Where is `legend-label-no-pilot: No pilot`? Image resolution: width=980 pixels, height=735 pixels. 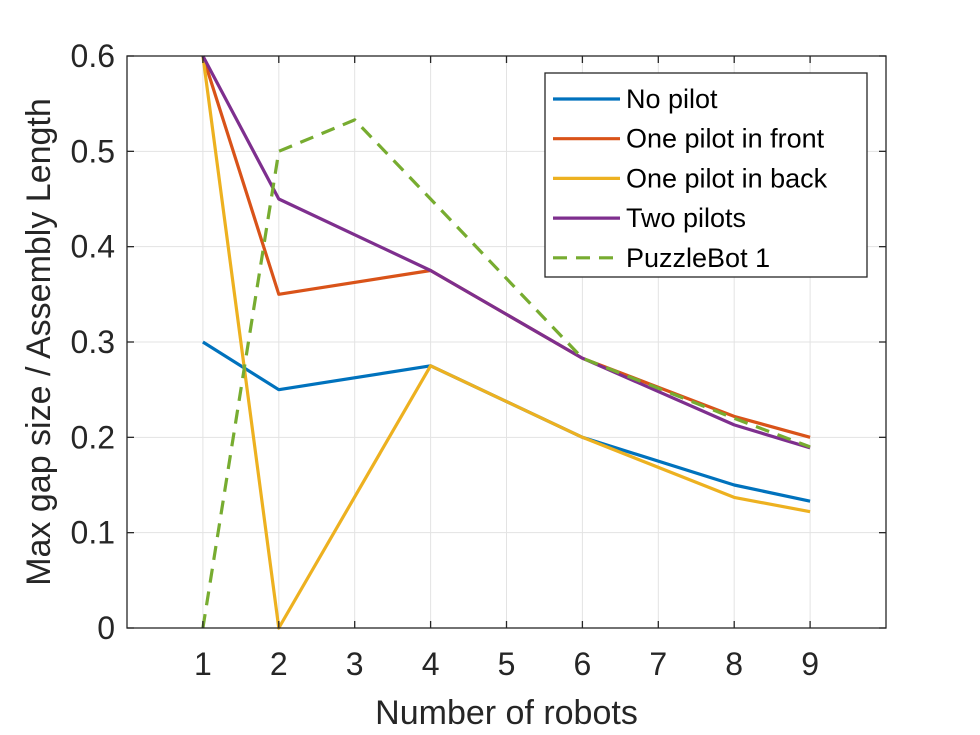 legend-label-no-pilot: No pilot is located at coordinates (672, 99).